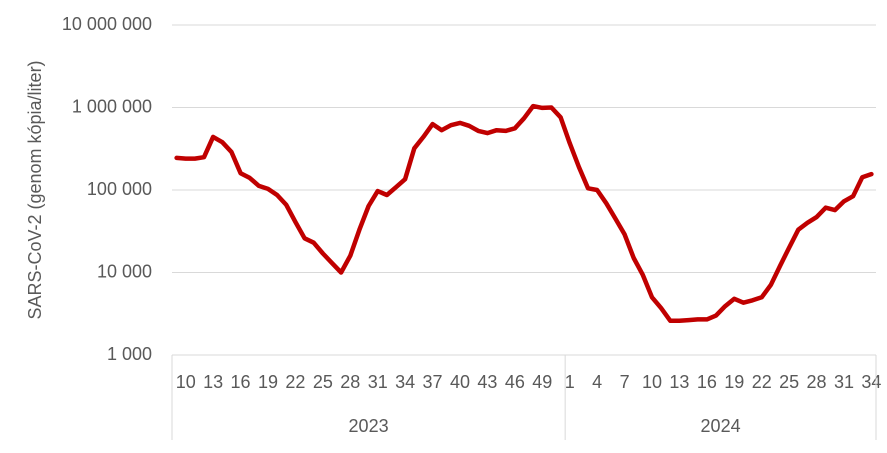  I want to click on x-tick-label: 43, so click(487, 382).